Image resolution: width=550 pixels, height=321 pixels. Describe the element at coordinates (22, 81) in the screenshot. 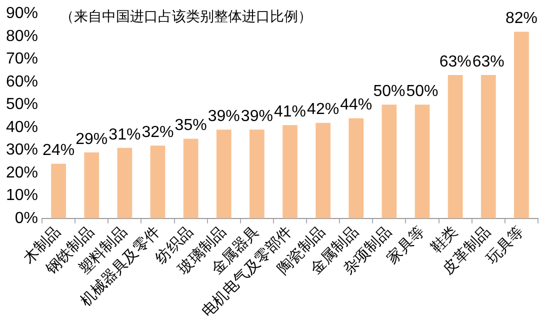

I see `y-tick-label: 60%` at that location.